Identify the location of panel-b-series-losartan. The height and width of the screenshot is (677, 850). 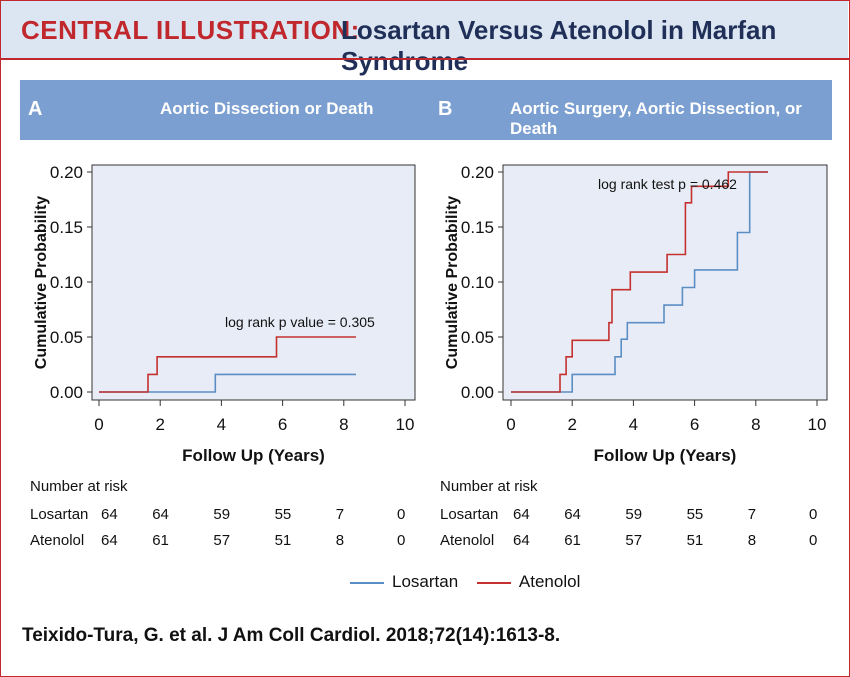
(639, 282).